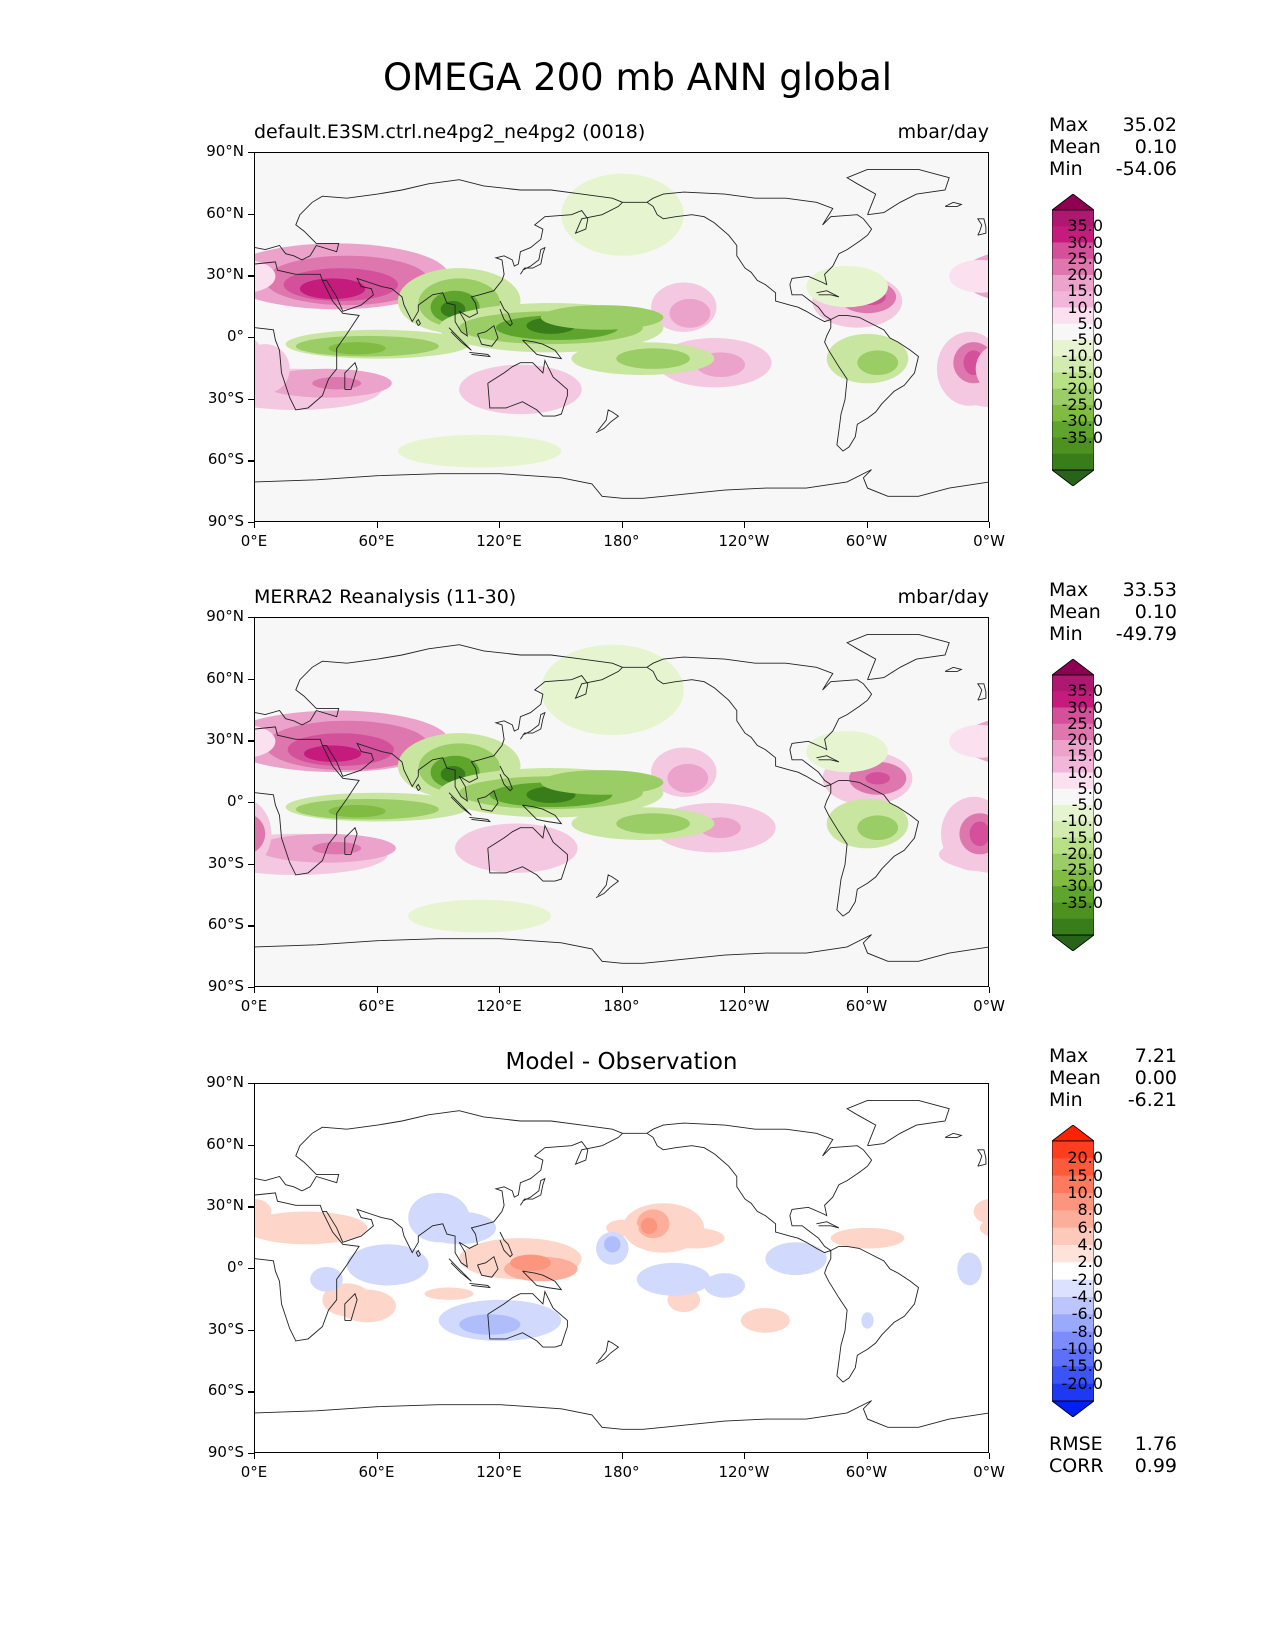 Image resolution: width=1275 pixels, height=1650 pixels. Describe the element at coordinates (1087, 804) in the screenshot. I see `colorbar-tick-label: -5.0` at that location.